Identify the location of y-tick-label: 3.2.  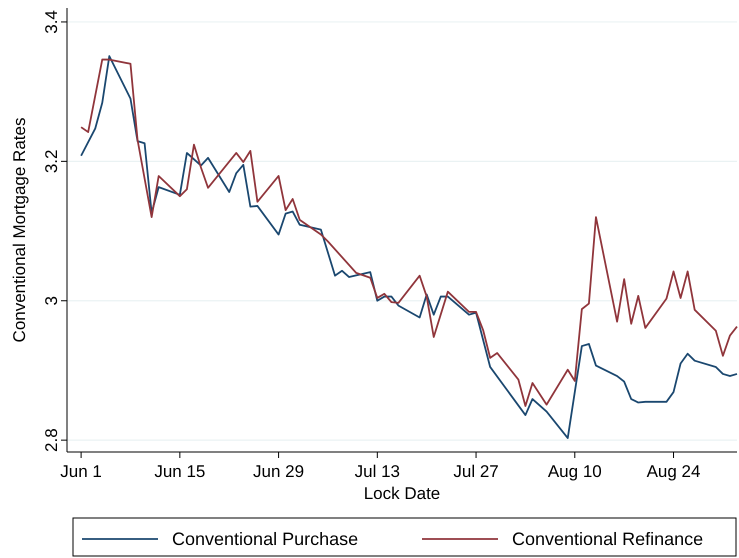
(51, 162).